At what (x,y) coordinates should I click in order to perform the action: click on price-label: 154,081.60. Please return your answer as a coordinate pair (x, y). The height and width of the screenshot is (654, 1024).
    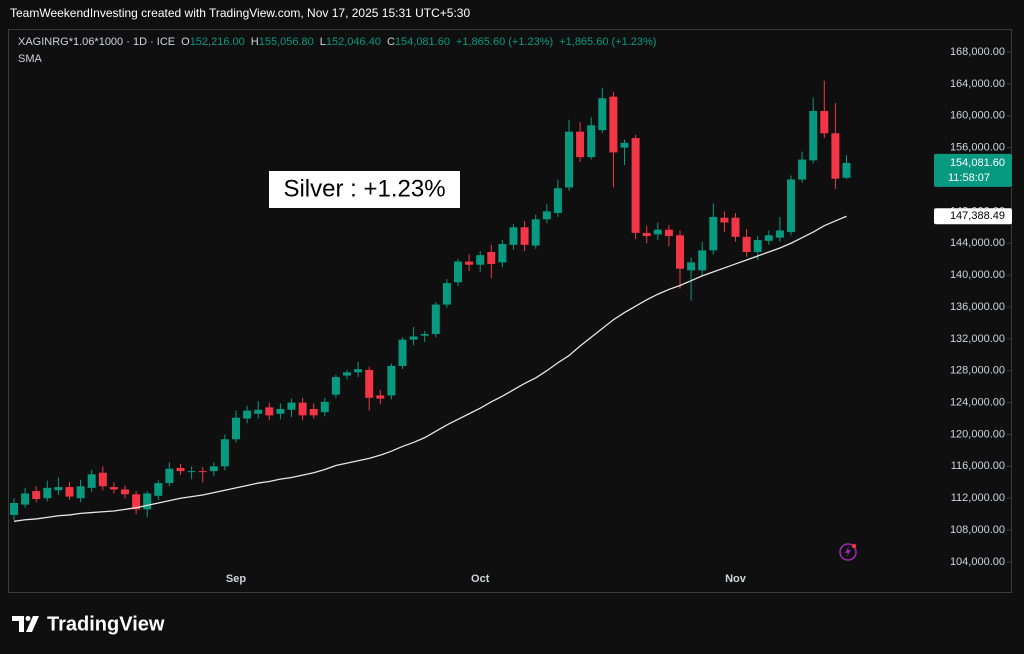
    Looking at the image, I should click on (977, 163).